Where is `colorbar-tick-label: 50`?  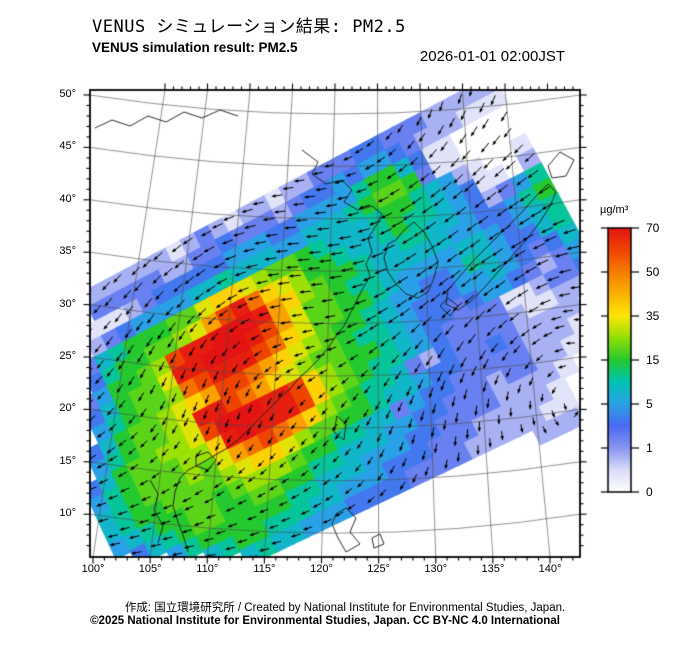 colorbar-tick-label: 50 is located at coordinates (653, 272).